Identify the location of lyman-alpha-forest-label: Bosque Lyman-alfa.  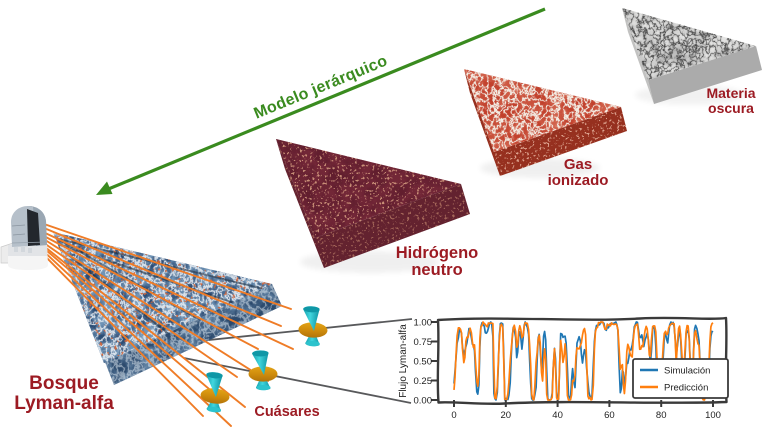
(64, 393).